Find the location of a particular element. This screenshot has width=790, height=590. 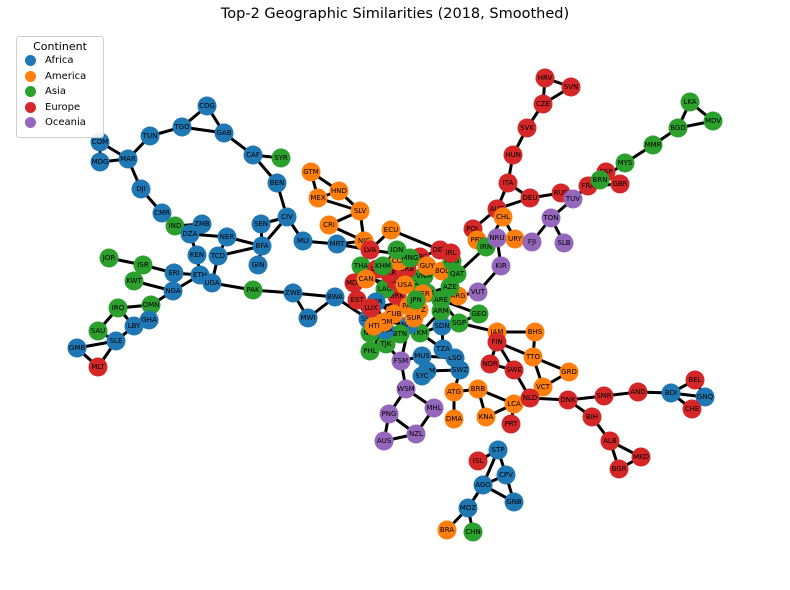

node-label: MDA is located at coordinates (354, 283).